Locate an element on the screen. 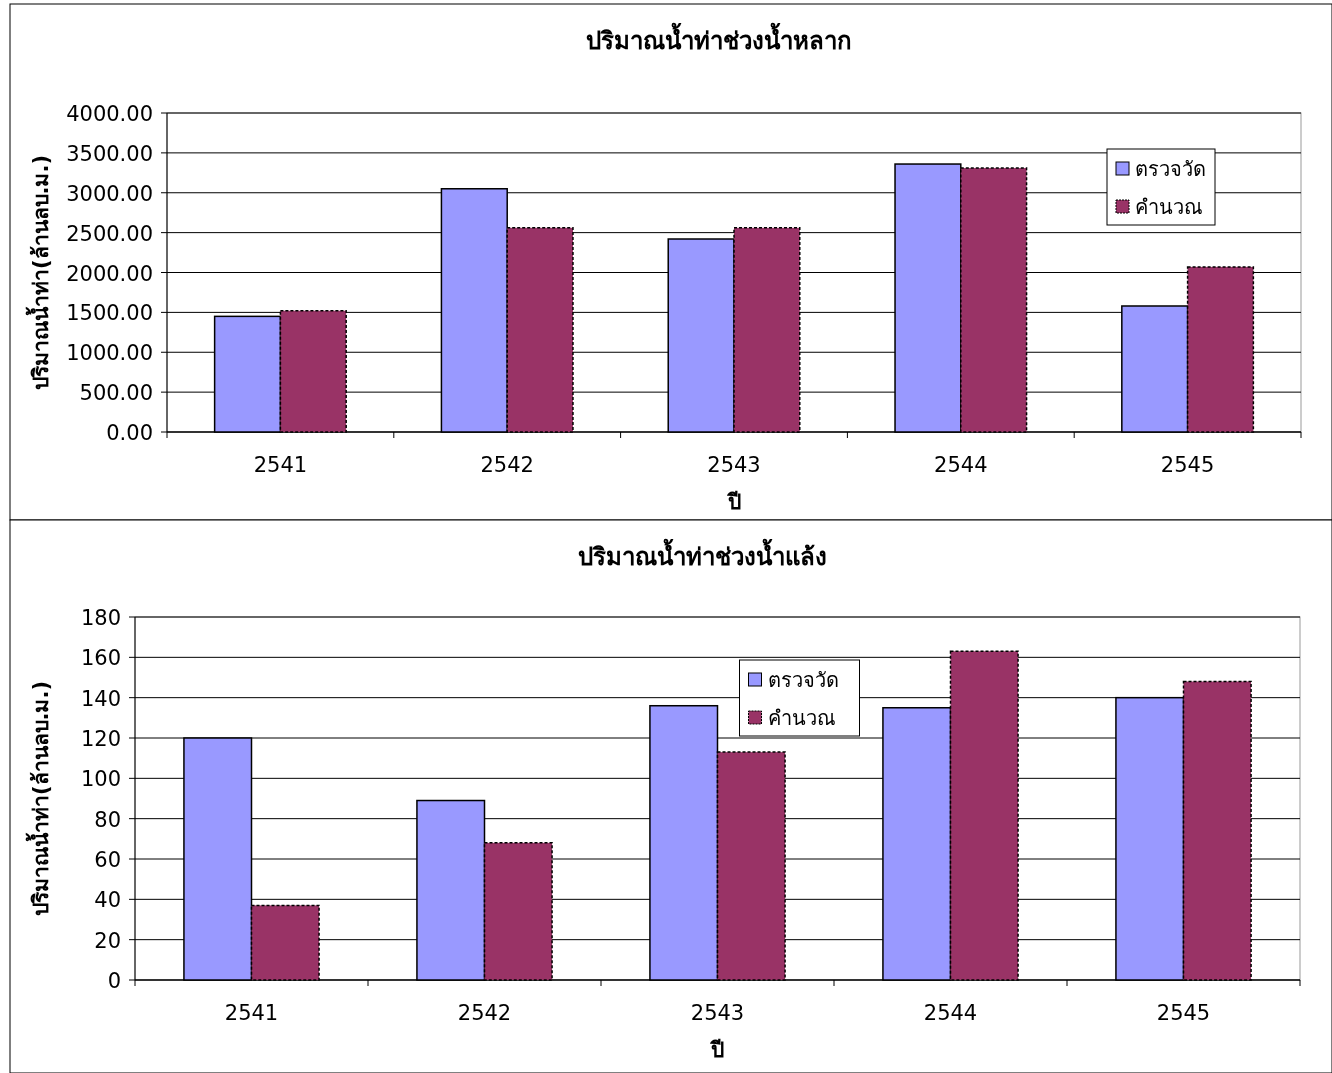  y-tick-label: 160 is located at coordinates (100, 658).